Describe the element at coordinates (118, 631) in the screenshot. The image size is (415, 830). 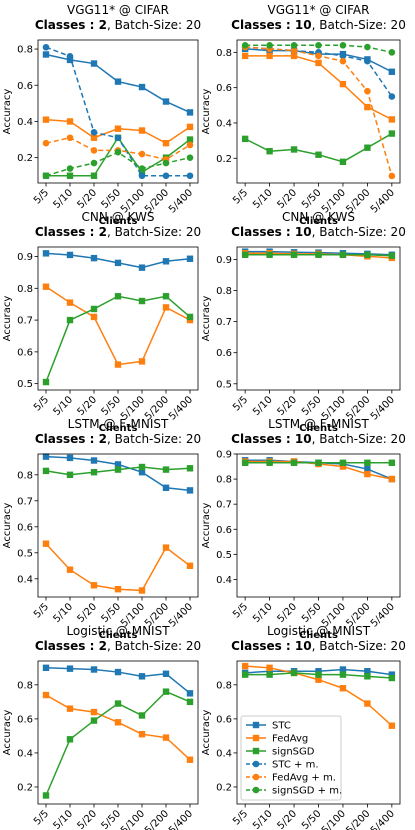
I see `chart-title: Logistic @ MNIST` at that location.